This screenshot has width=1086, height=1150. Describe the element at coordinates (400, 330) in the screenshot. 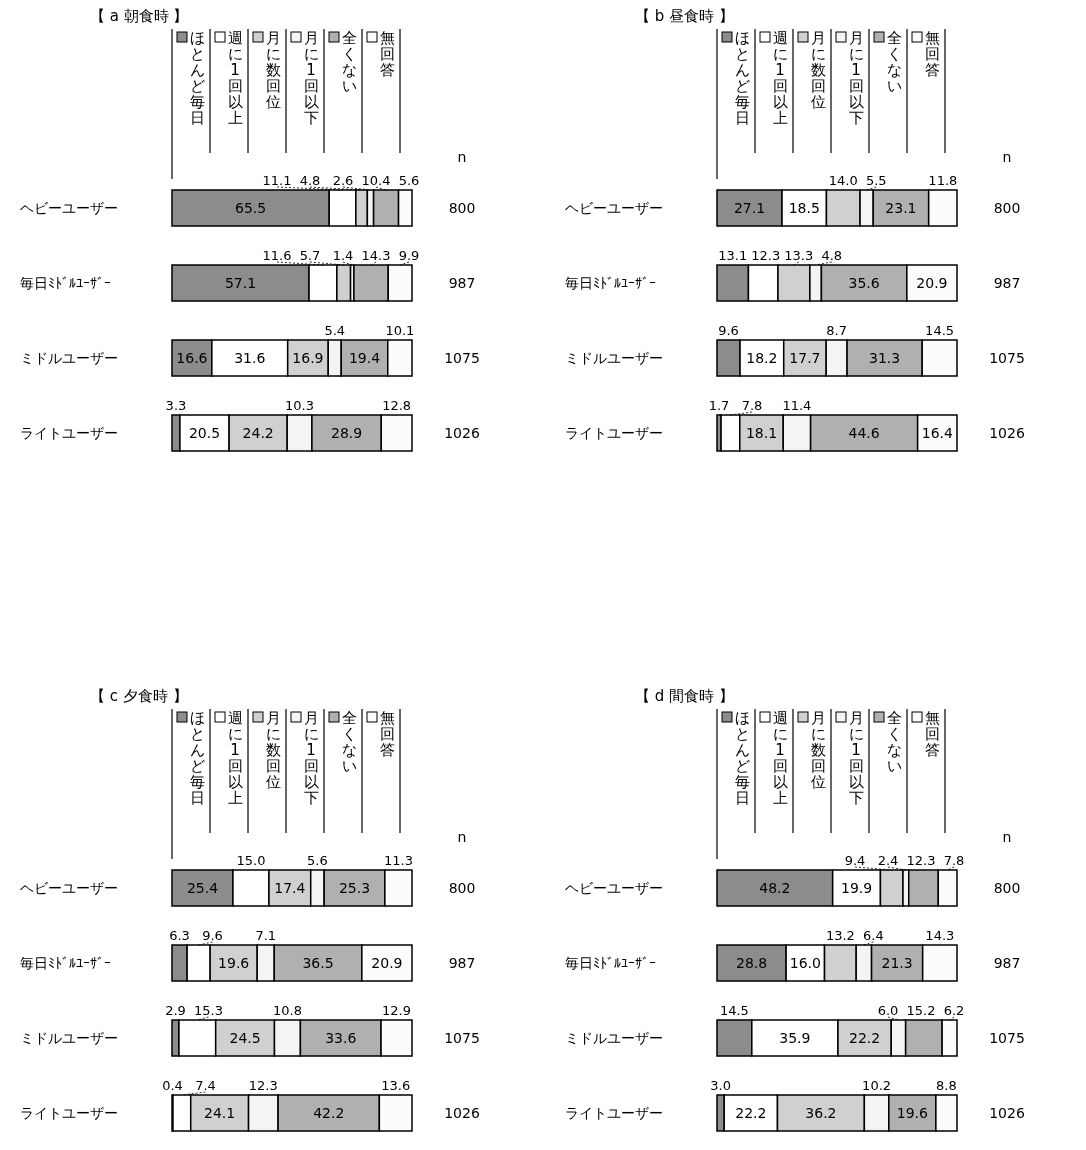

I see `data-label: 10.1` at that location.